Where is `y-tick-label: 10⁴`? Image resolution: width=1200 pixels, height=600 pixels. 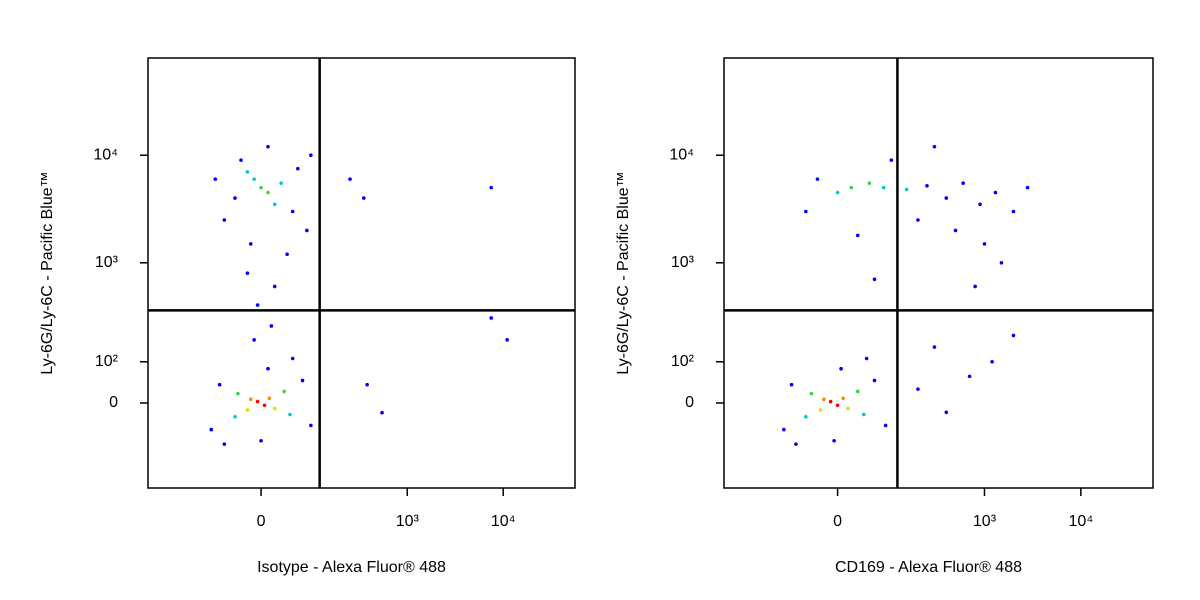 y-tick-label: 10⁴ is located at coordinates (105, 154).